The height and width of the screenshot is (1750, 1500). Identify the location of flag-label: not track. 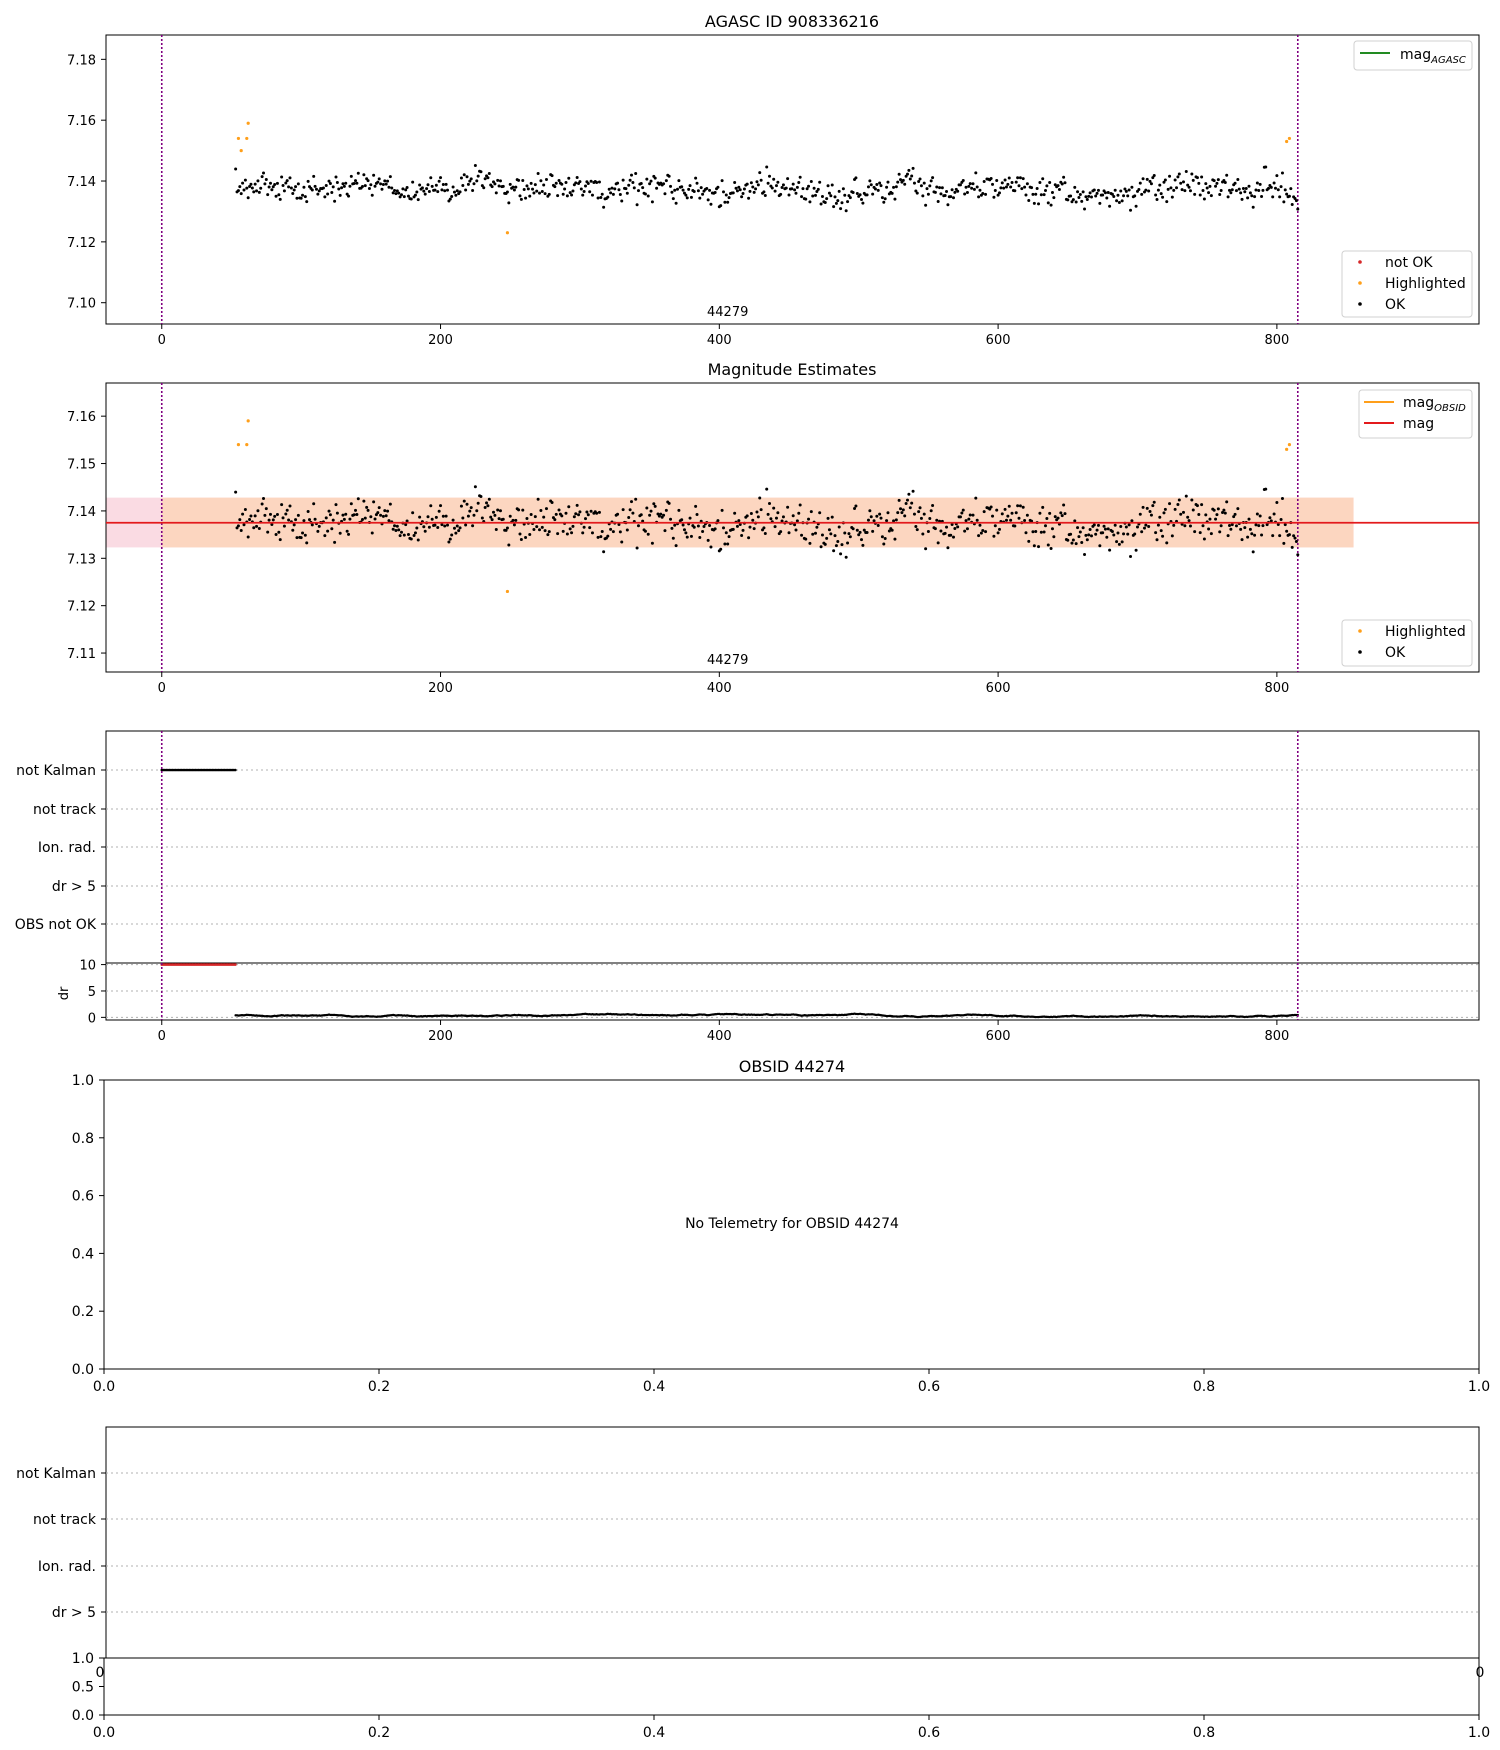
(65, 810).